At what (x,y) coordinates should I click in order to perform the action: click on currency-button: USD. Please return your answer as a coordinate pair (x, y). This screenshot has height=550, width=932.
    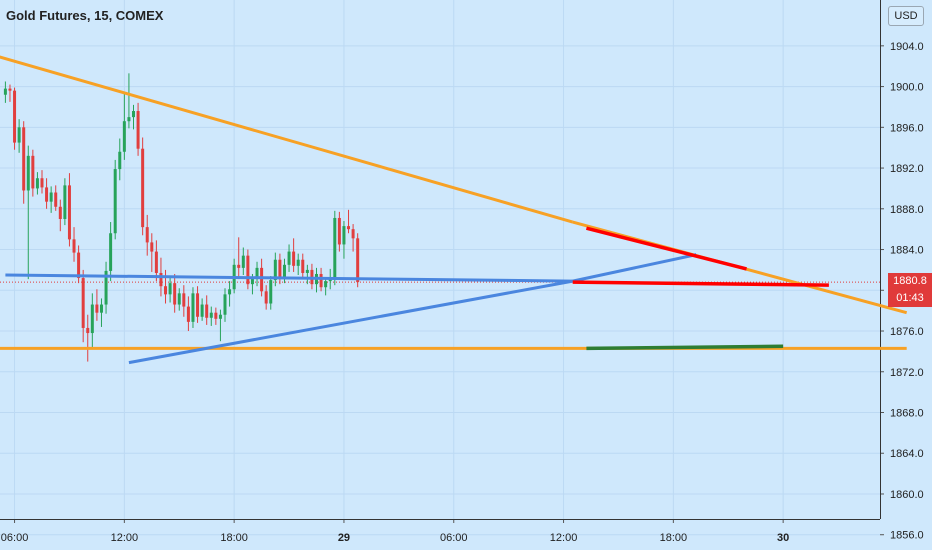
    Looking at the image, I should click on (906, 16).